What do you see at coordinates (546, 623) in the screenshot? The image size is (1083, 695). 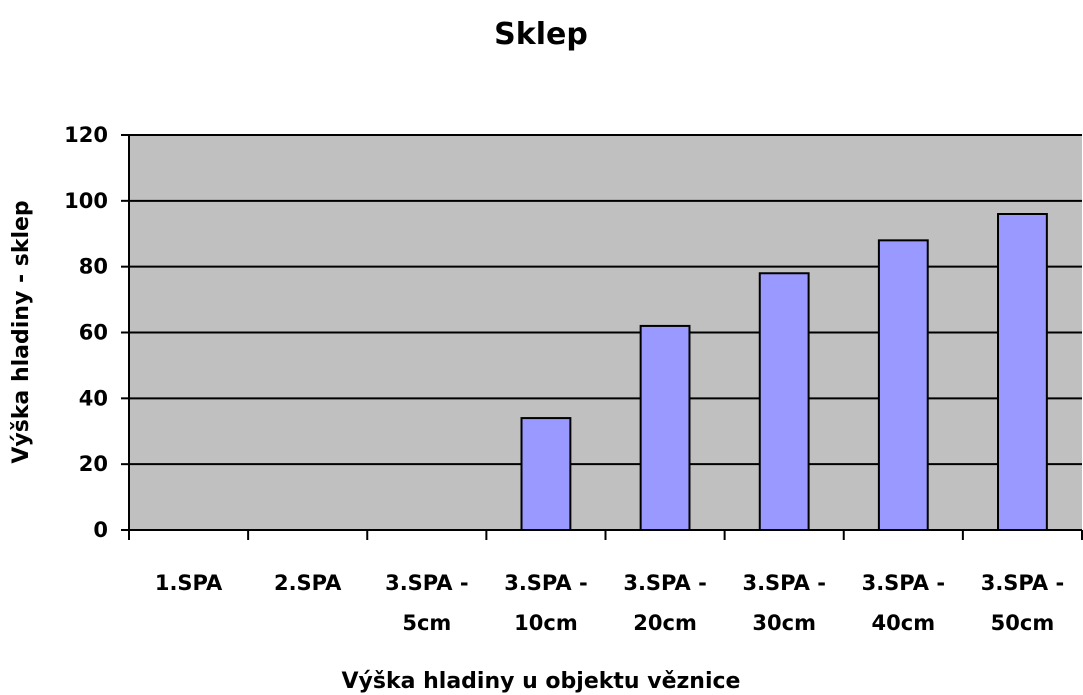 I see `x-tick-label: 10cm` at bounding box center [546, 623].